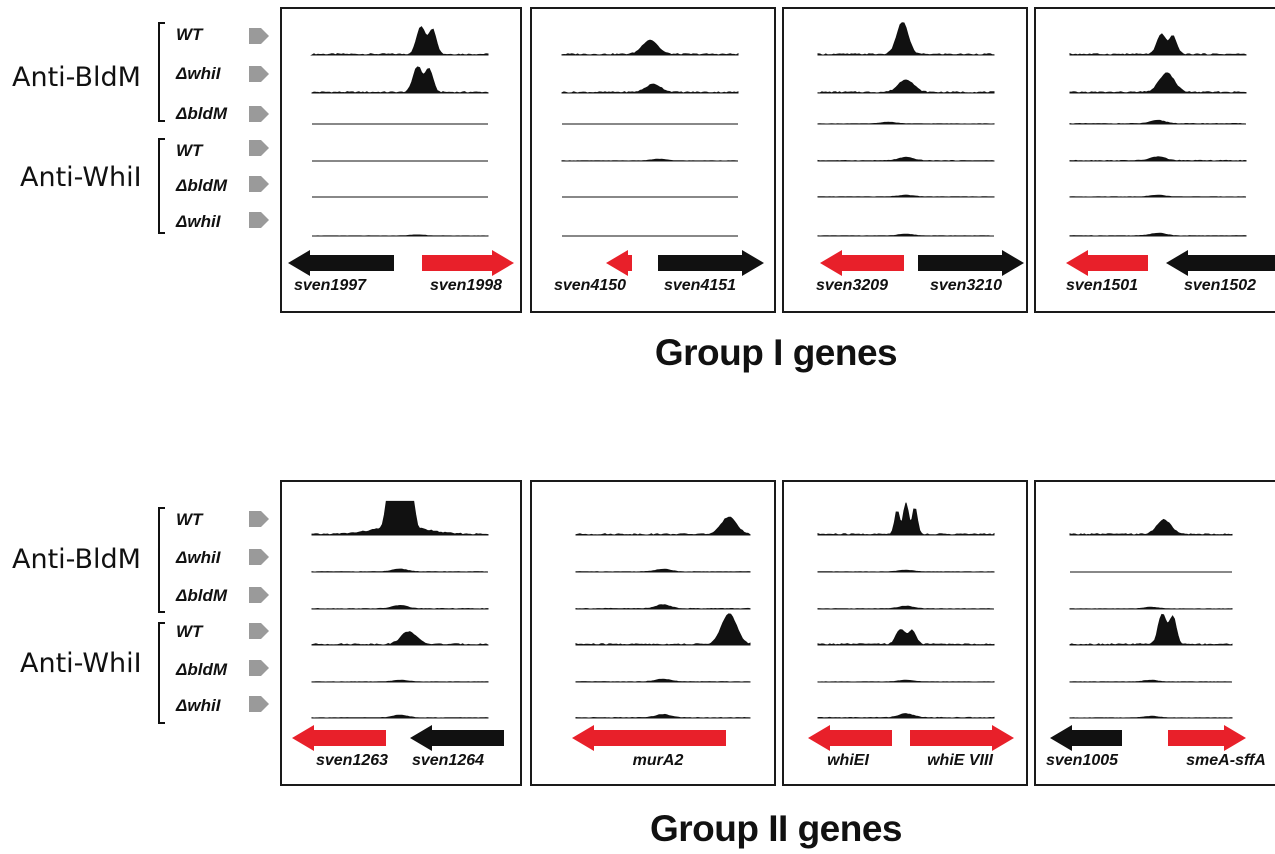 The height and width of the screenshot is (854, 1275). Describe the element at coordinates (401, 160) in the screenshot. I see `panel: sven1997 sven1998` at that location.